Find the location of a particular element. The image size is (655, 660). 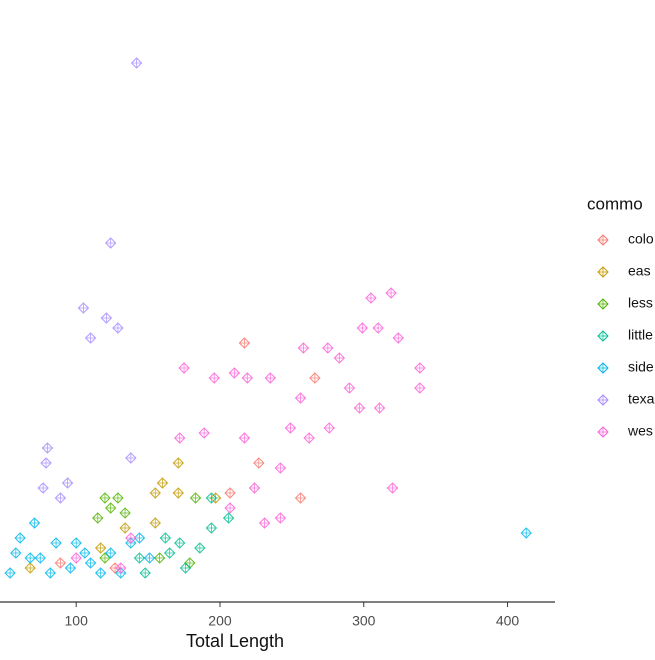

x-tick-label: 100 is located at coordinates (77, 621).